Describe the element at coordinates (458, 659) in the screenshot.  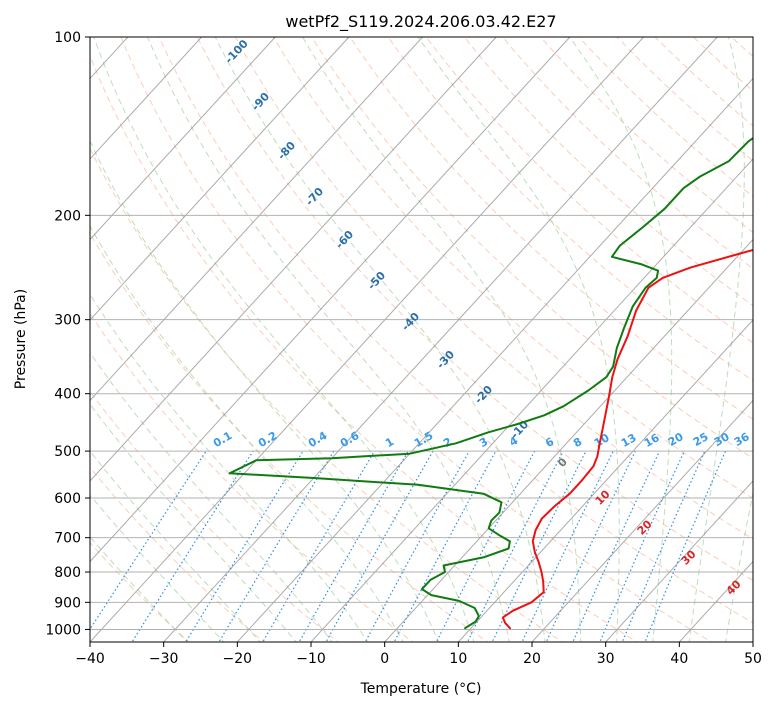
I see `x-tick-label: 10` at that location.